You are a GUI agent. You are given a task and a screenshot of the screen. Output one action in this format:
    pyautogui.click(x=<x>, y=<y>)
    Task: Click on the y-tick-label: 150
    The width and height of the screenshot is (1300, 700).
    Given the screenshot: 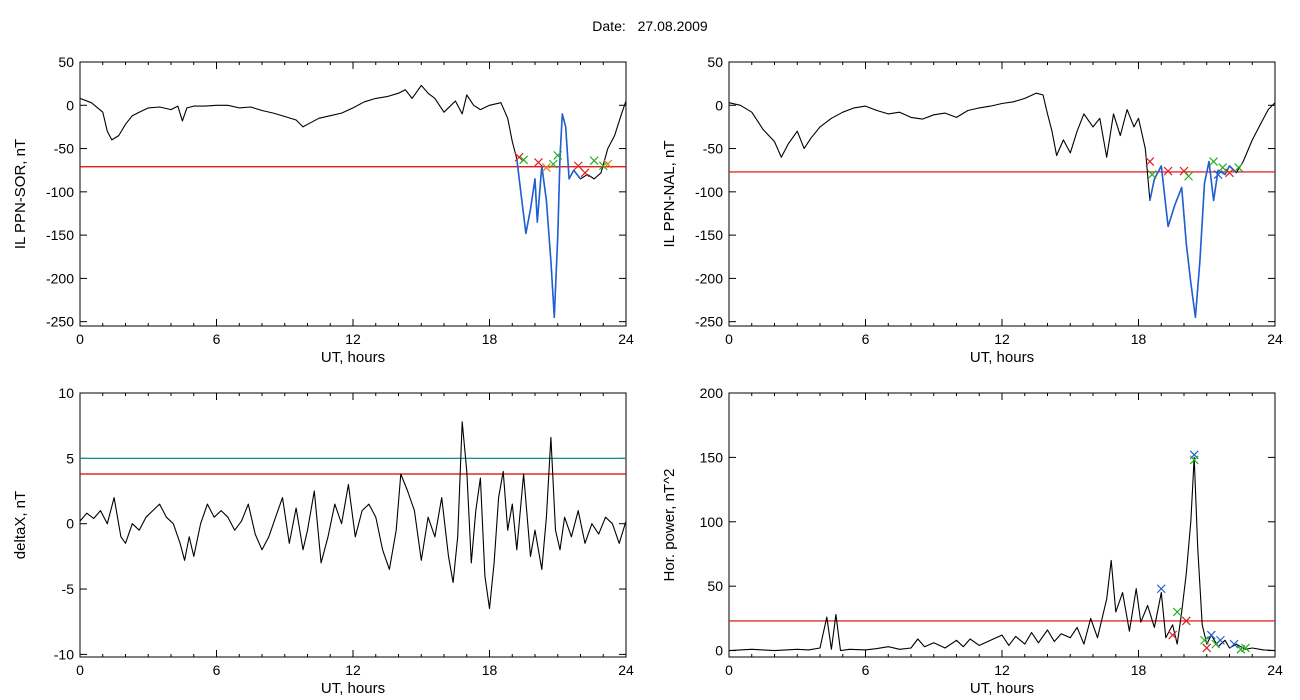 What is the action you would take?
    pyautogui.click(x=712, y=457)
    